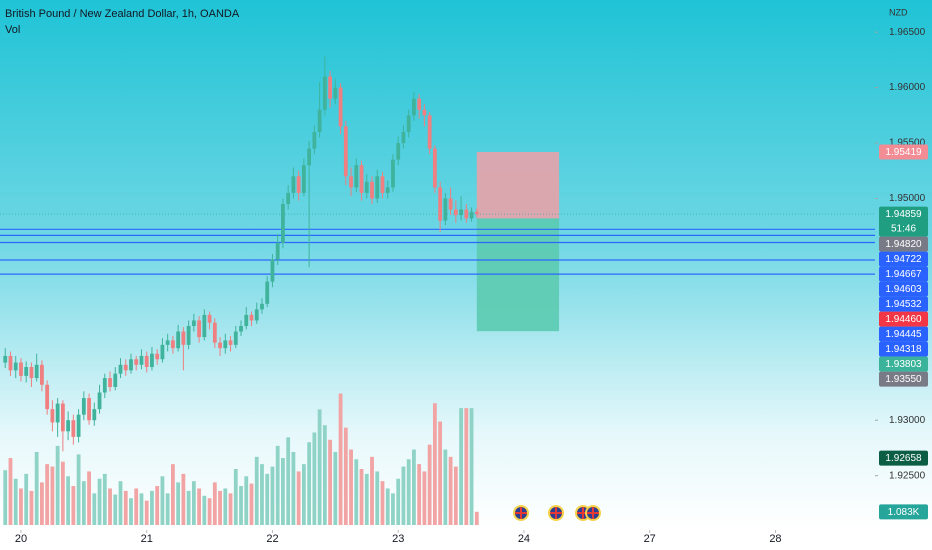 The height and width of the screenshot is (550, 932). I want to click on x-tick-label: 28, so click(775, 539).